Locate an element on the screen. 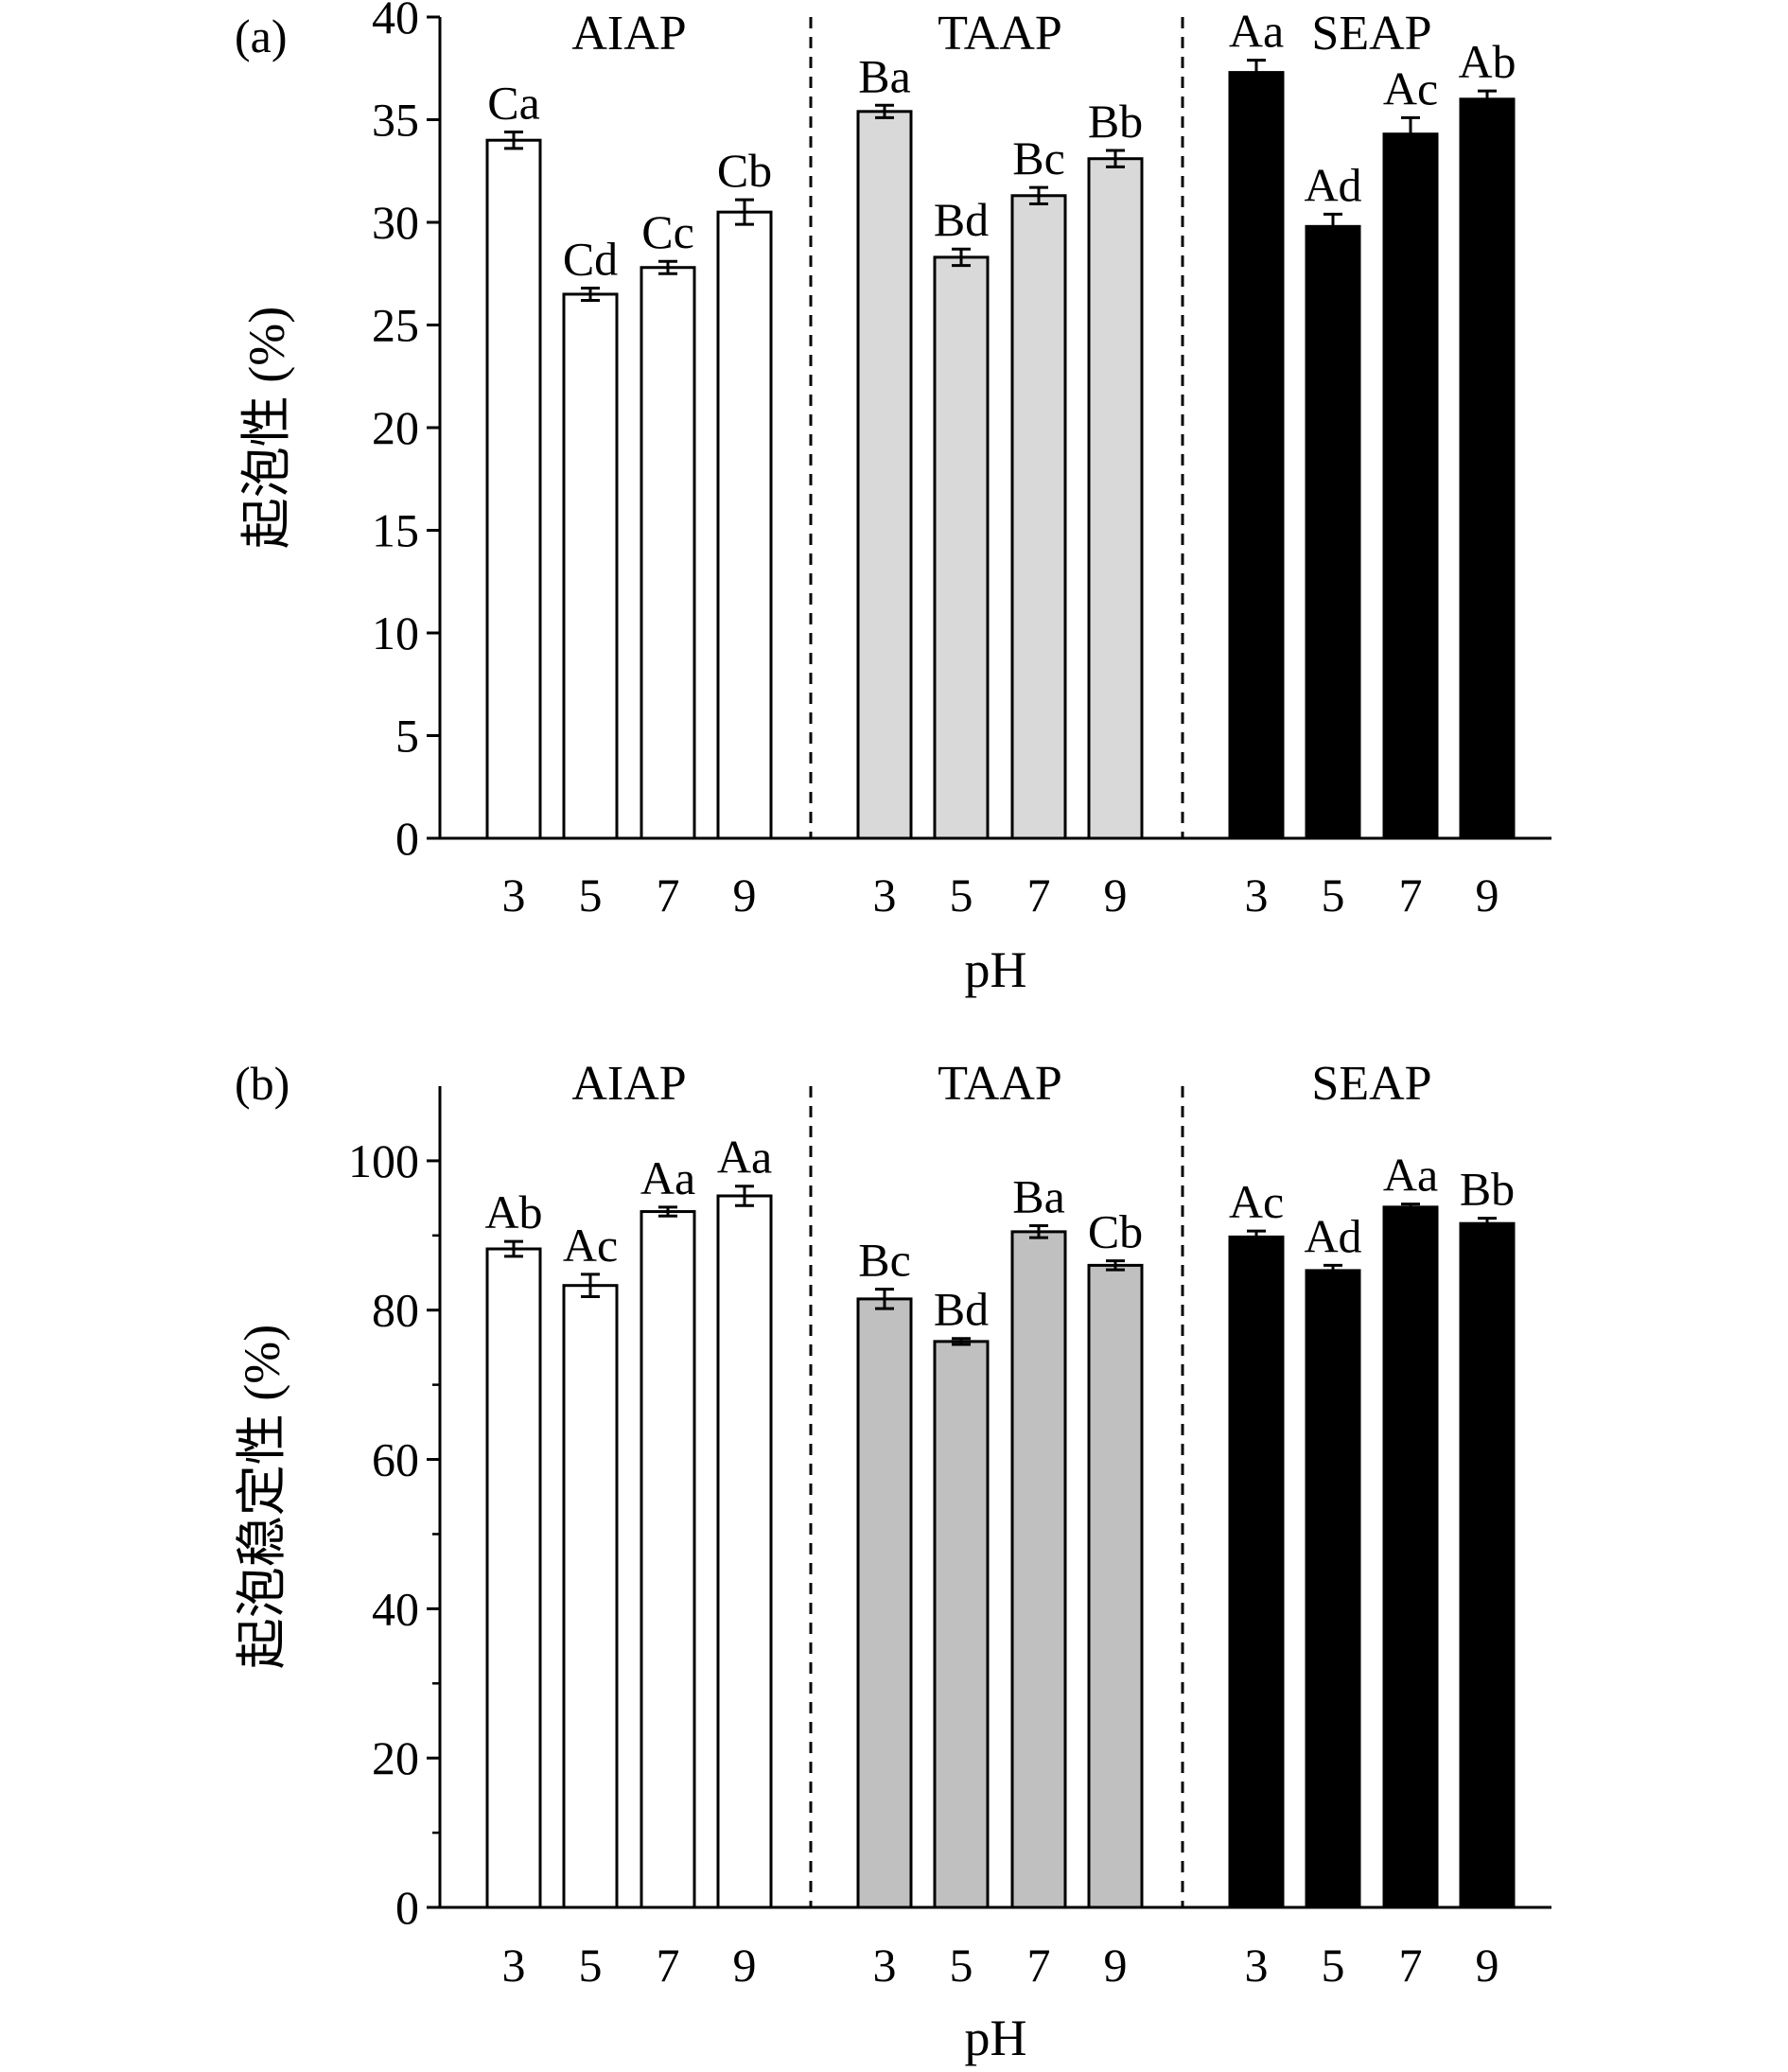 This screenshot has width=1788, height=2072. significance-label: Cc is located at coordinates (667, 231).